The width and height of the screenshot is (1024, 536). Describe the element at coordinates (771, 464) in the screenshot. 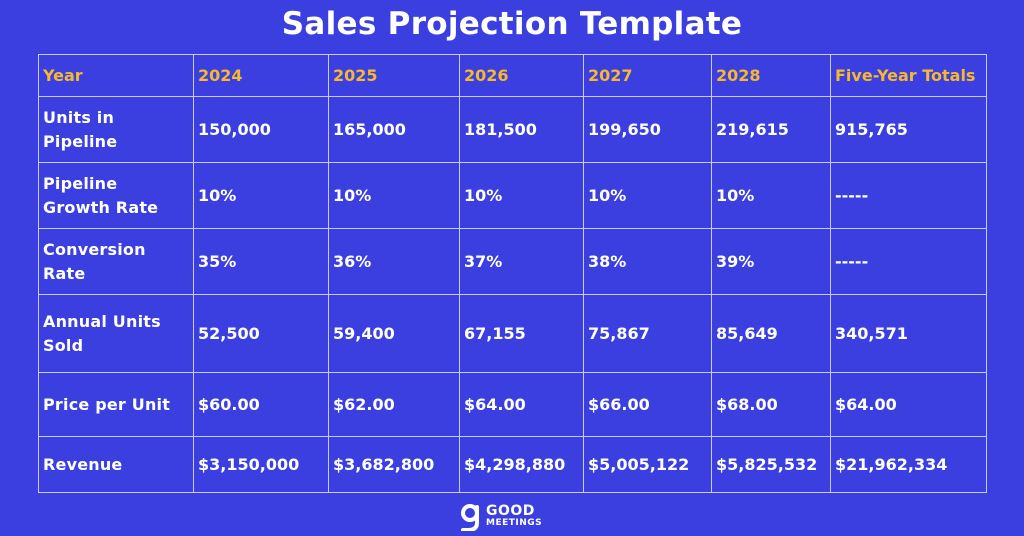

I see `table-cell: $5,825,532` at that location.